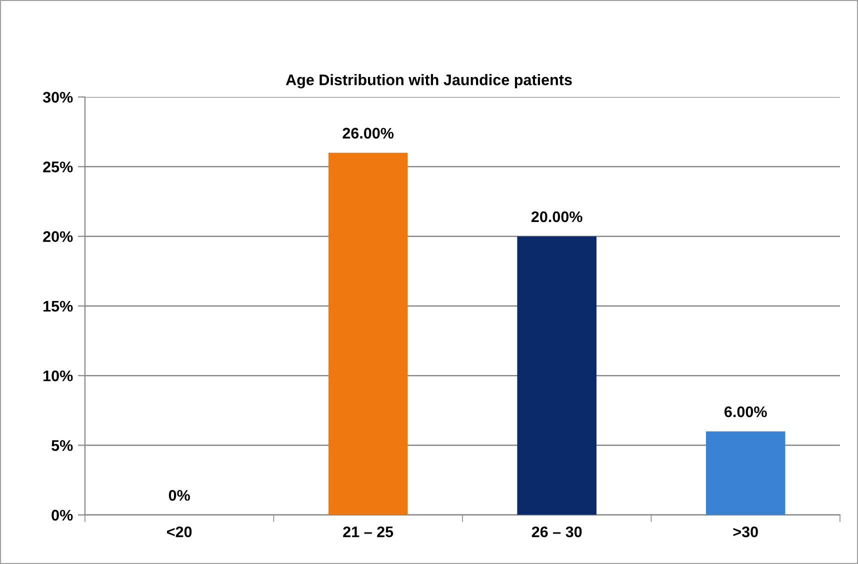 This screenshot has width=858, height=564. I want to click on data-label: 20.00%, so click(556, 216).